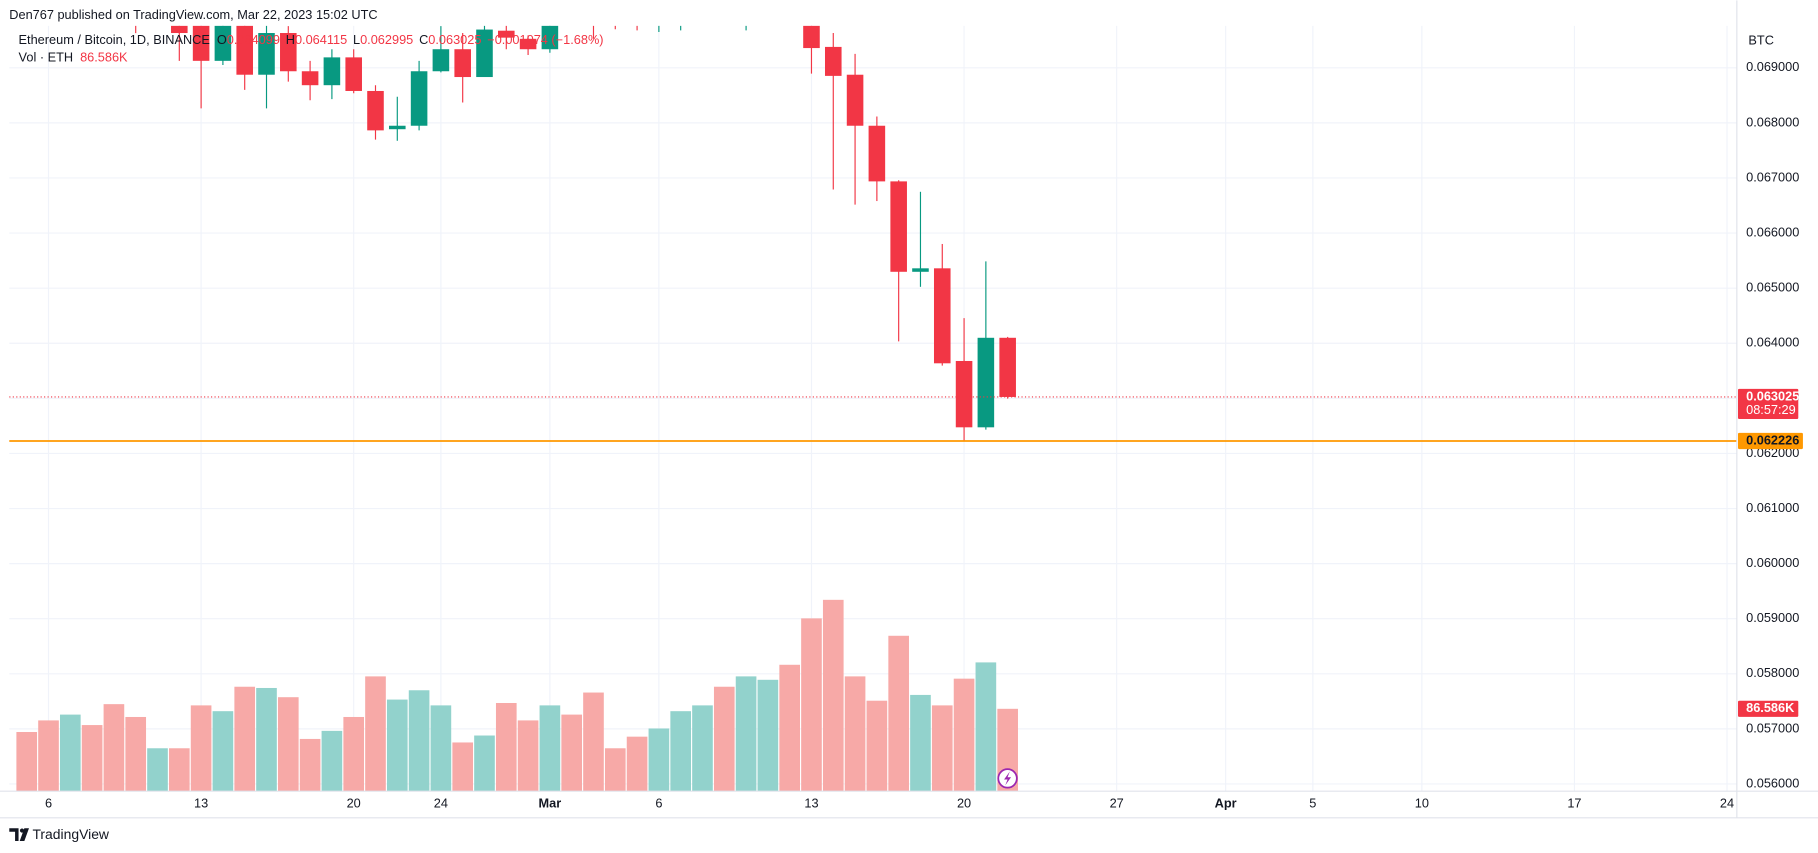  I want to click on brand: TradingView, so click(70, 834).